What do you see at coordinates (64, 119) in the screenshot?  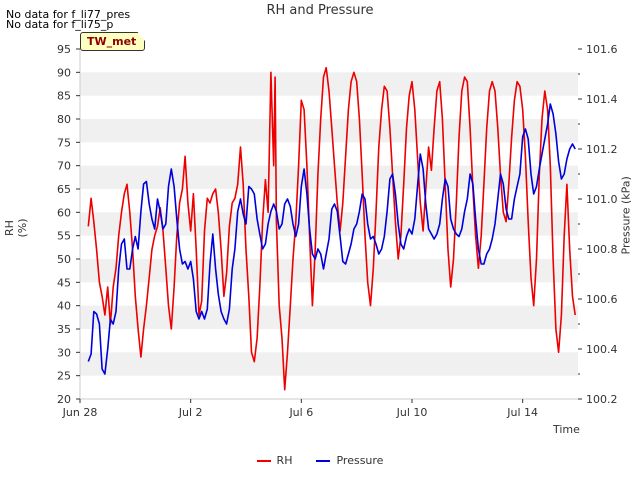 I see `y-tick-label-left: 80` at bounding box center [64, 119].